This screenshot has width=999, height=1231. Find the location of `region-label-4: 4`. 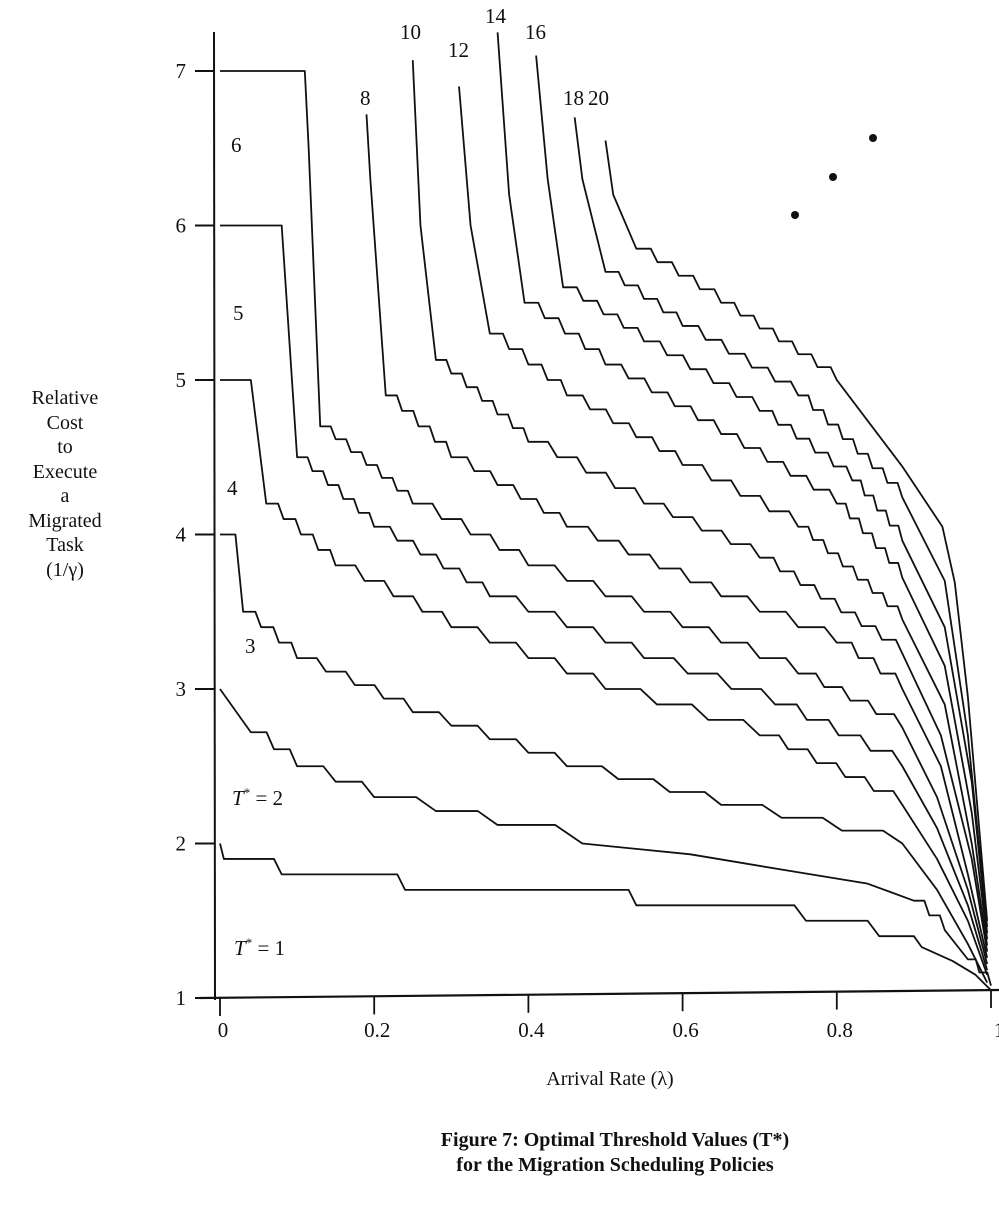

region-label-4: 4 is located at coordinates (232, 488).